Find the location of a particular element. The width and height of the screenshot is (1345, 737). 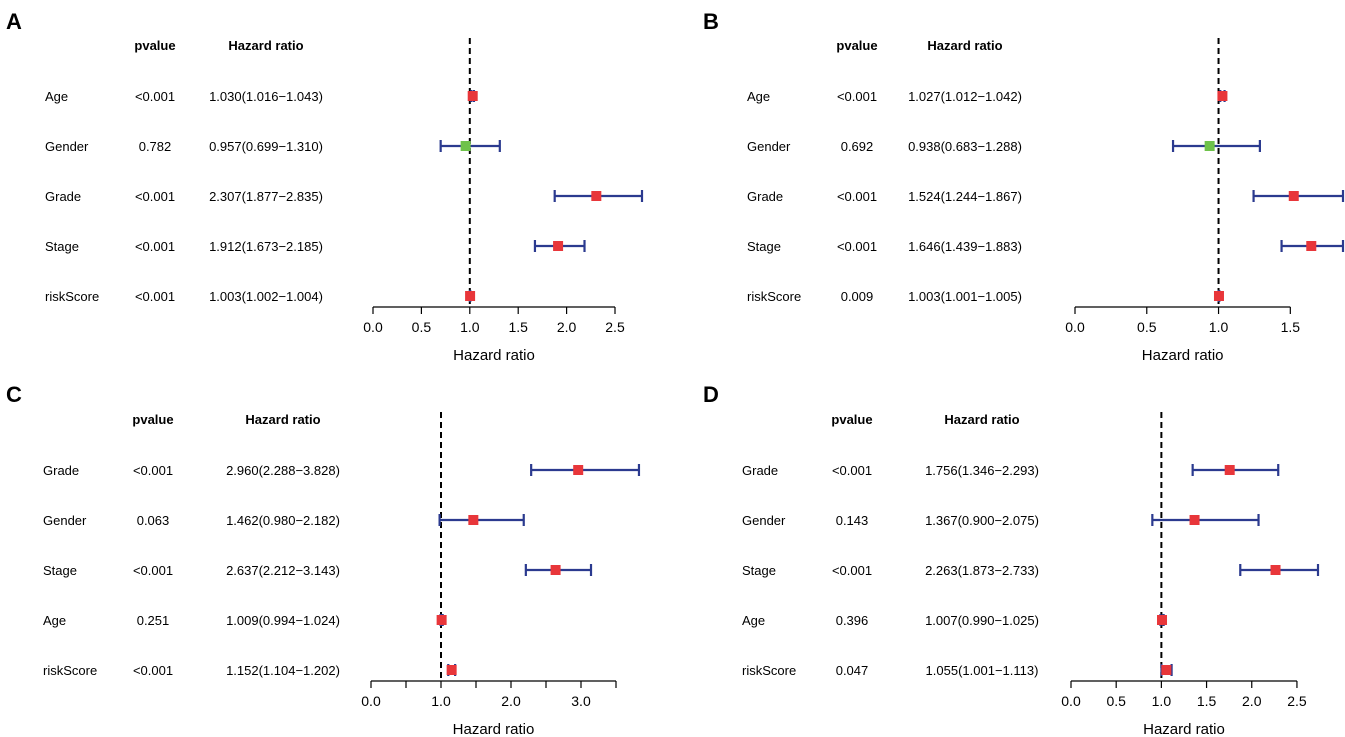

row-pvalue: 0.396 is located at coordinates (852, 620).